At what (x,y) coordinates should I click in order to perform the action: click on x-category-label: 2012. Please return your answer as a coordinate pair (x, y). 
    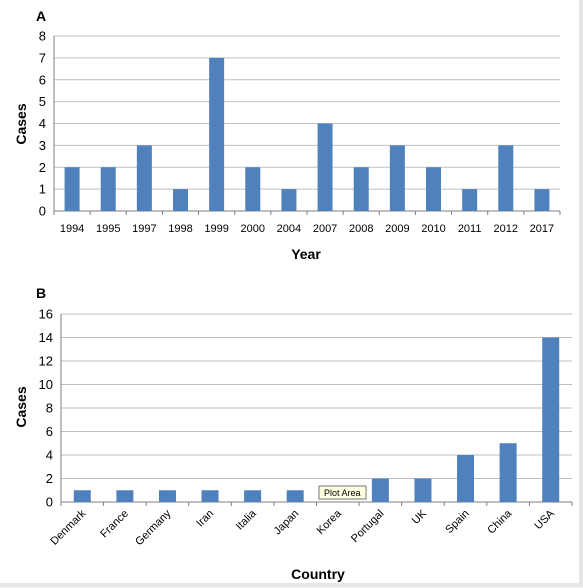
    Looking at the image, I should click on (506, 229).